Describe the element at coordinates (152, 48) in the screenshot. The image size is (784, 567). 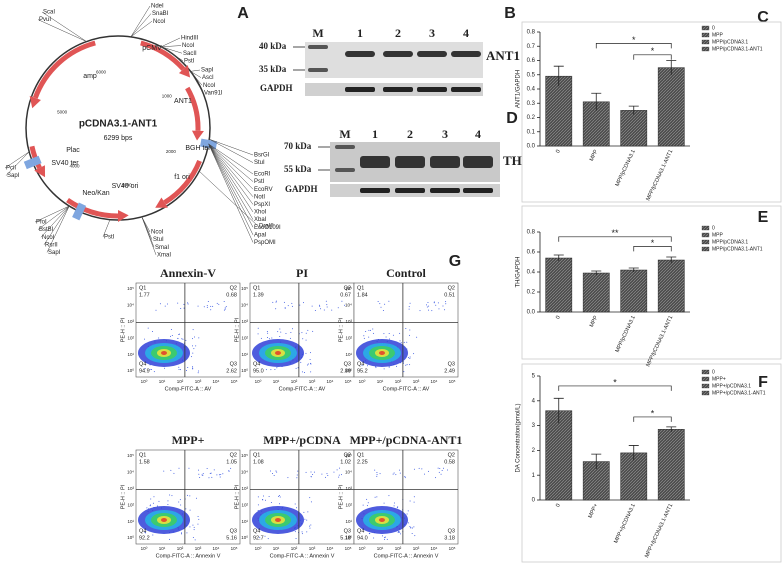
I see `feature-label: pCMV` at that location.